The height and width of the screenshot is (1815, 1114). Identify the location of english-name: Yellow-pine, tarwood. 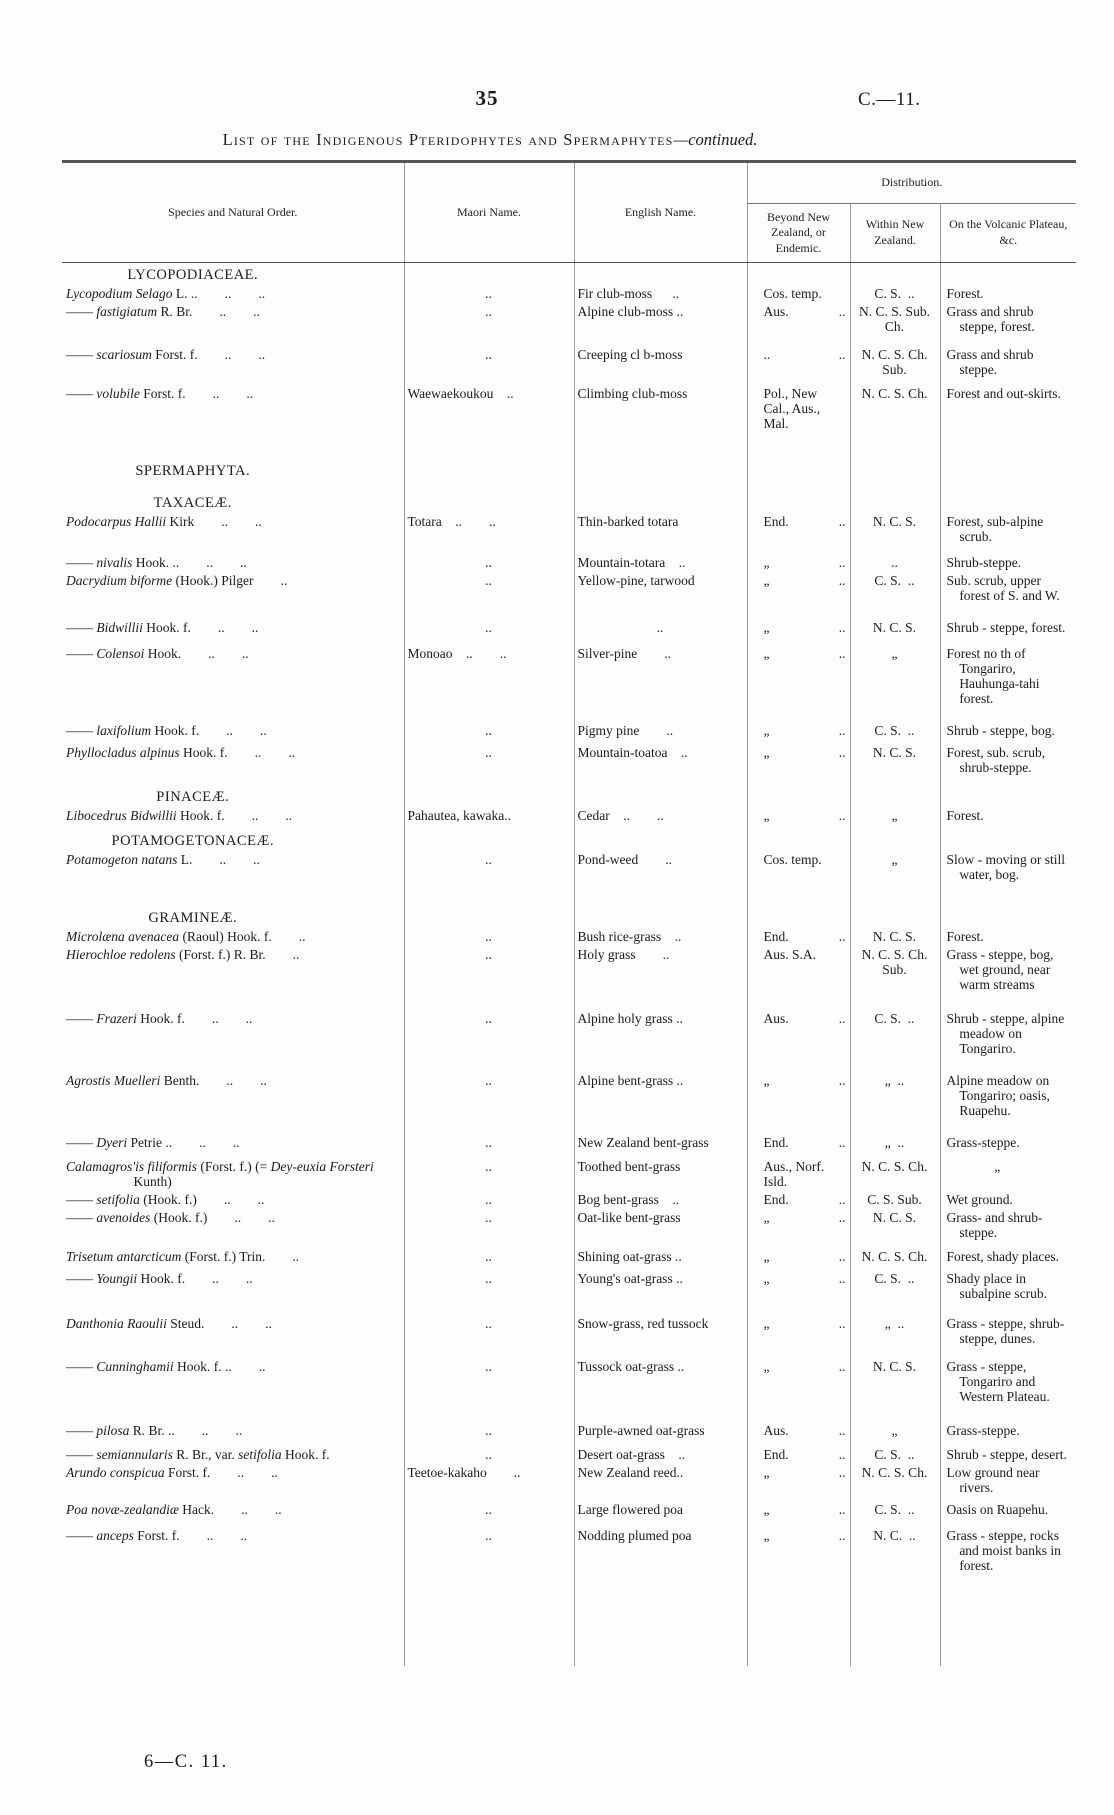
(636, 580).